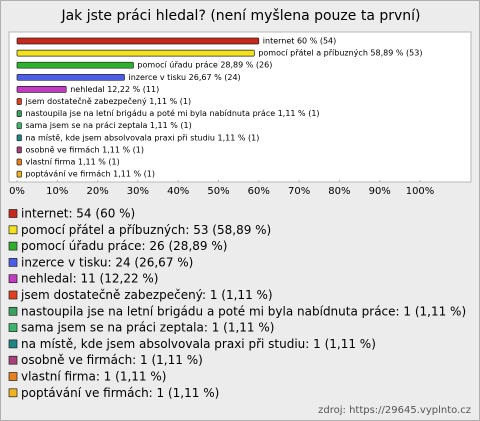  I want to click on bar-label: pomocí úřadu práce 28,89 % (26), so click(204, 65).